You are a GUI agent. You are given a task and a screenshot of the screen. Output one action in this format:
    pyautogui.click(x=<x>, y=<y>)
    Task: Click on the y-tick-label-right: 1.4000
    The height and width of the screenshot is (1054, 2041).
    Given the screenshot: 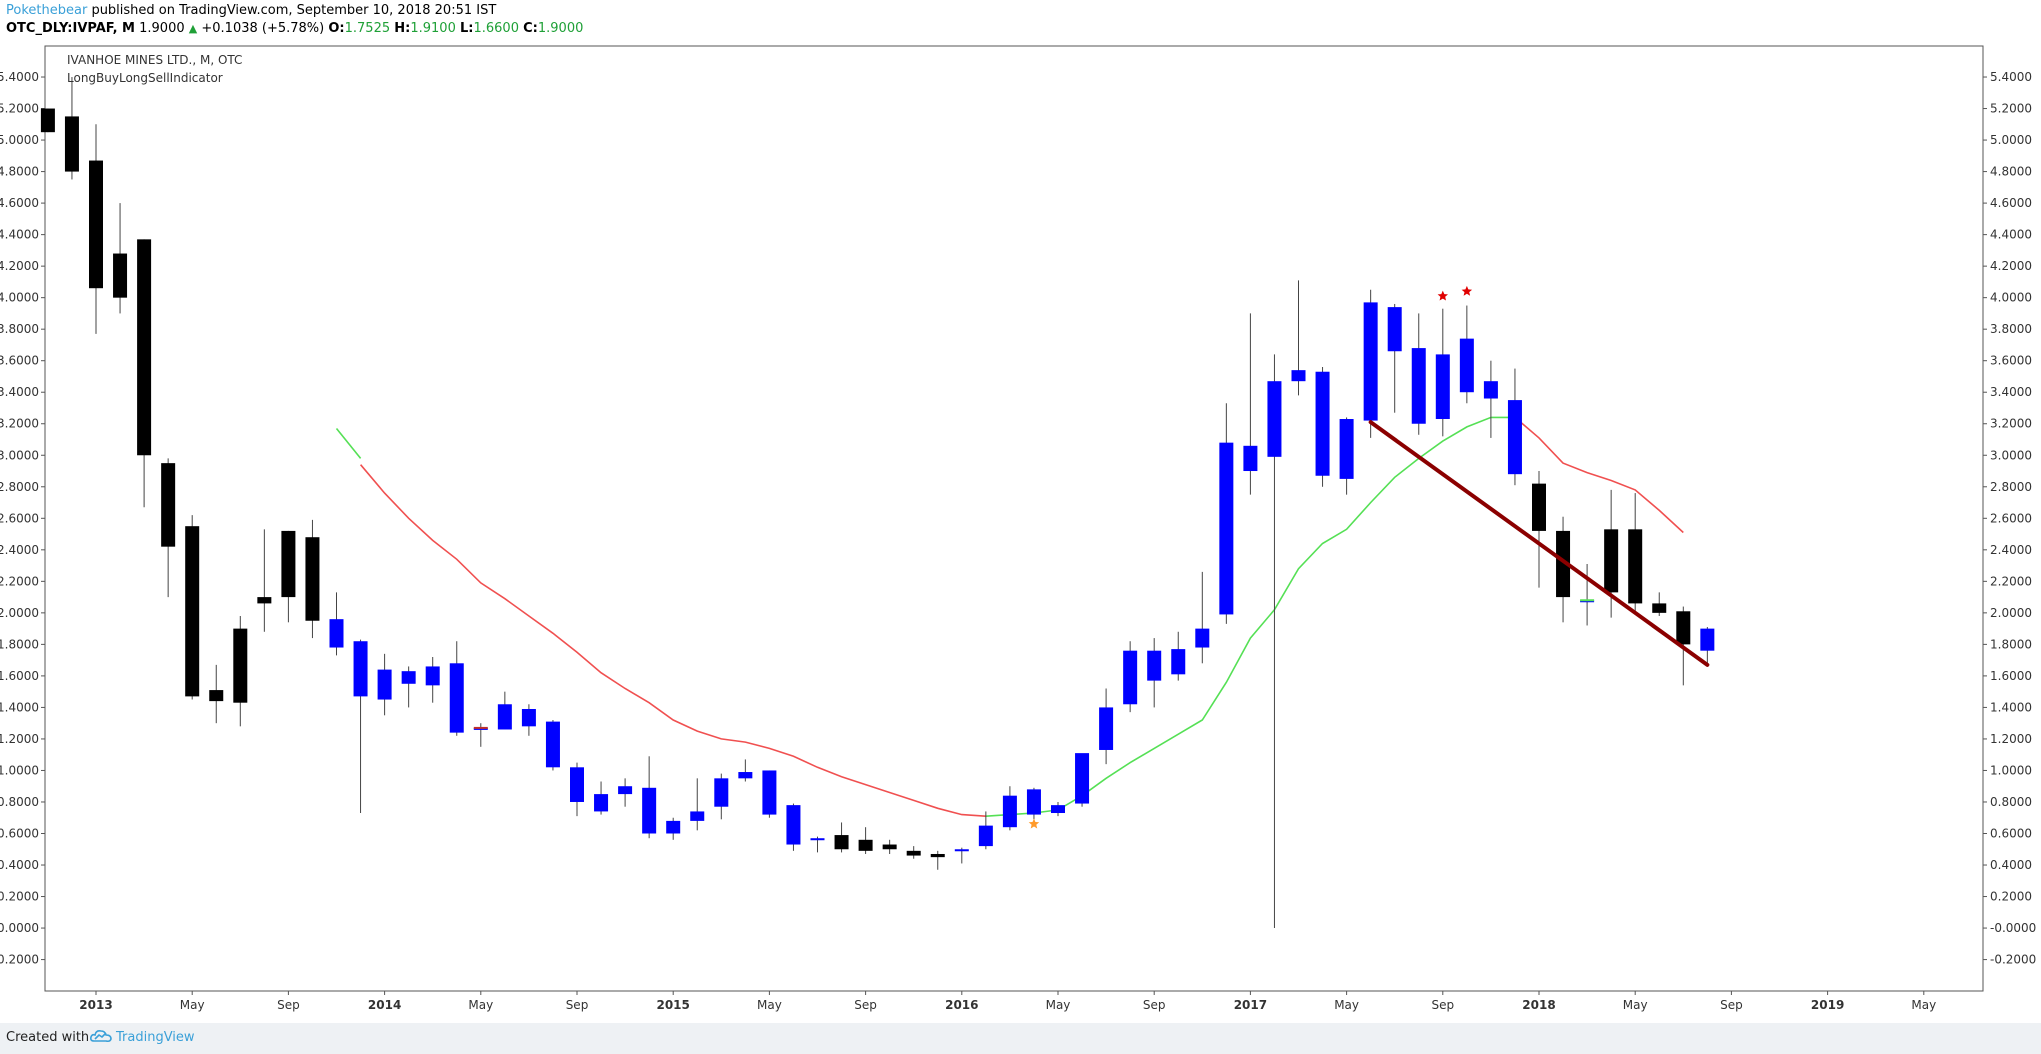 What is the action you would take?
    pyautogui.click(x=2011, y=707)
    